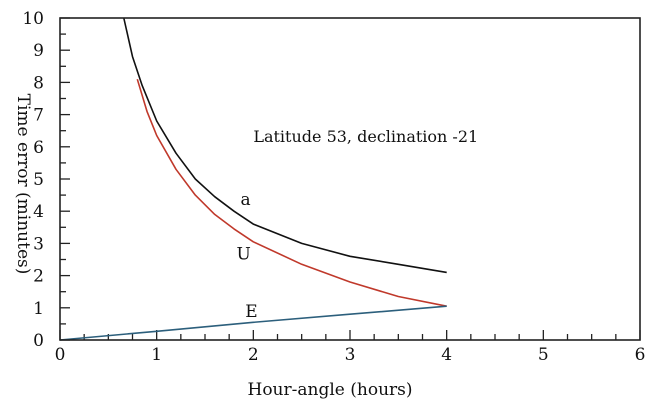 This screenshot has height=403, width=645. I want to click on series-label-e: E, so click(251, 312).